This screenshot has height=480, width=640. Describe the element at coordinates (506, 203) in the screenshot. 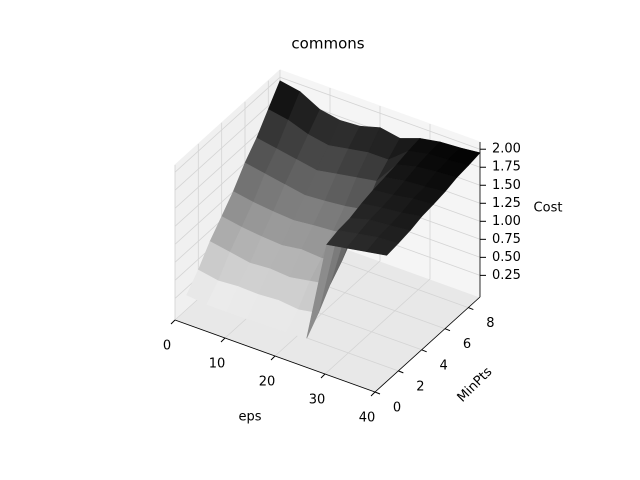

I see `z-tick-label: 1.25` at that location.